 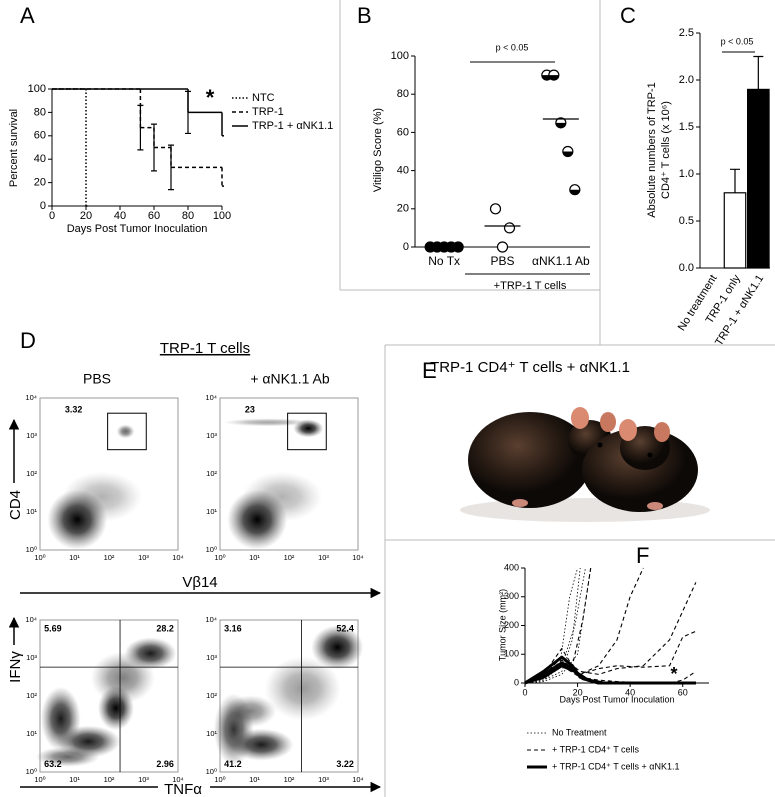 I want to click on x-tick-label: 40, so click(x=630, y=692).